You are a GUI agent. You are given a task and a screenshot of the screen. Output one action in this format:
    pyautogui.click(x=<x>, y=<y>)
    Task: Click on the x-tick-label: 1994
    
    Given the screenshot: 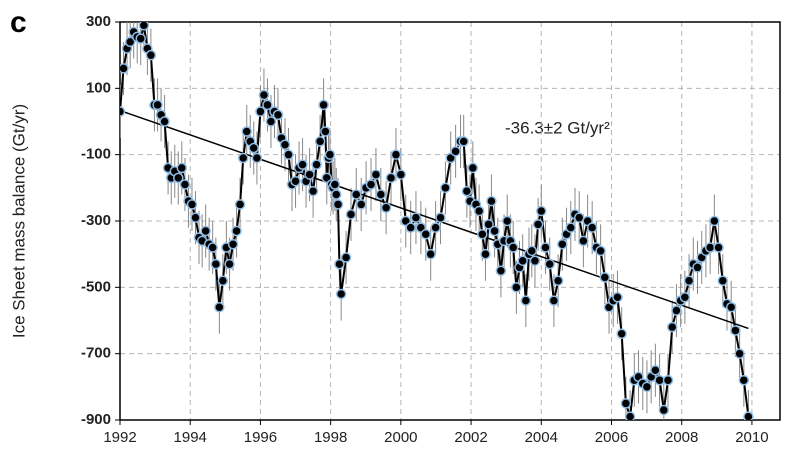 What is the action you would take?
    pyautogui.click(x=190, y=437)
    